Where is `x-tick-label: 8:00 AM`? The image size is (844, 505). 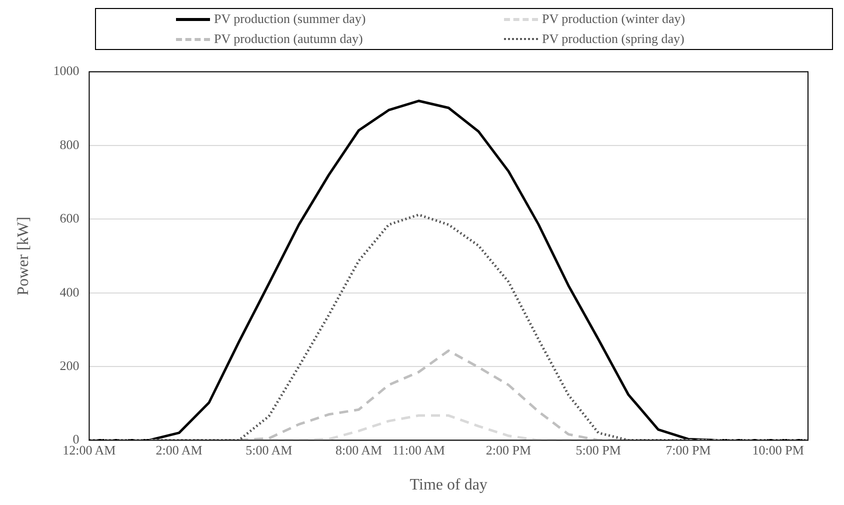 x-tick-label: 8:00 AM is located at coordinates (358, 450).